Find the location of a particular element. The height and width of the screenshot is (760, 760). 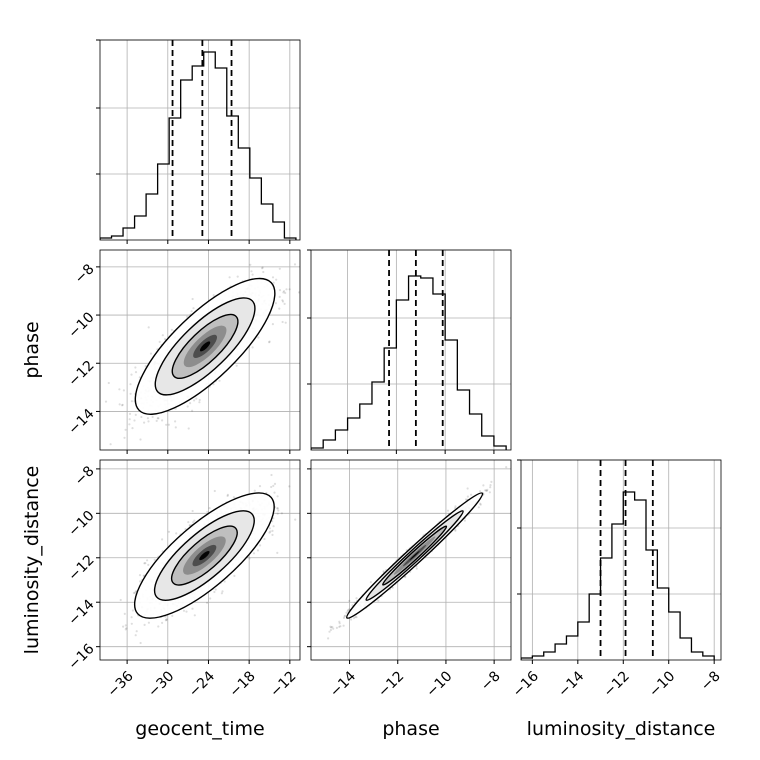

density-layer is located at coordinates (198, 354).